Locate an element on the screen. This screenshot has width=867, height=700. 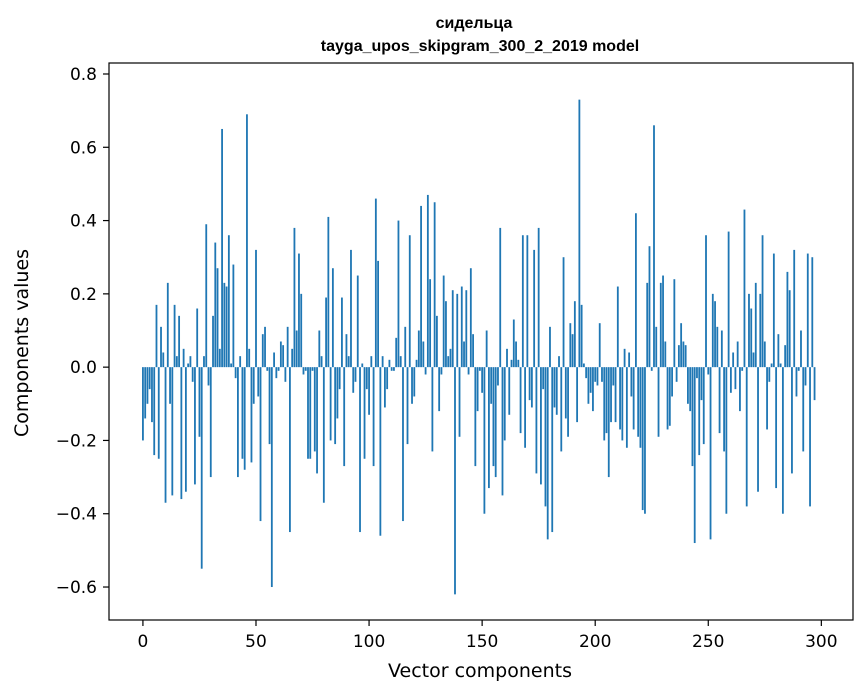
x-tick-label: 100 is located at coordinates (369, 642).